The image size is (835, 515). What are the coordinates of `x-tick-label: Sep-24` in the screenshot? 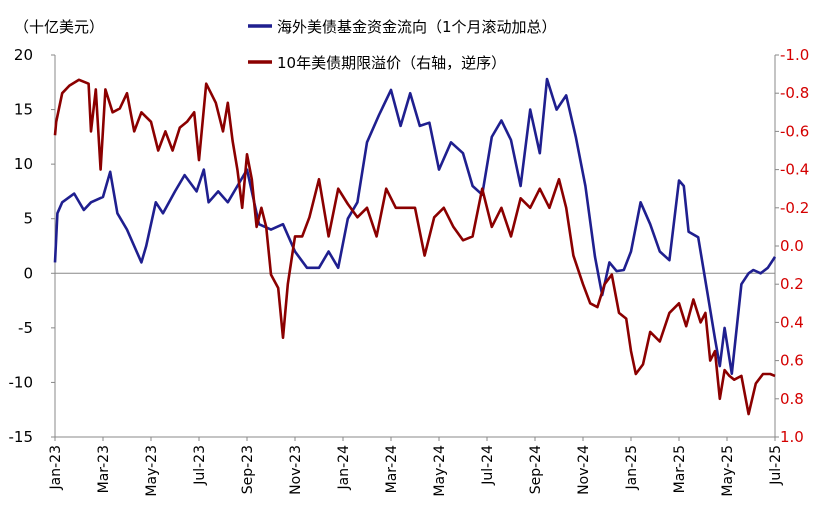 It's located at (536, 469).